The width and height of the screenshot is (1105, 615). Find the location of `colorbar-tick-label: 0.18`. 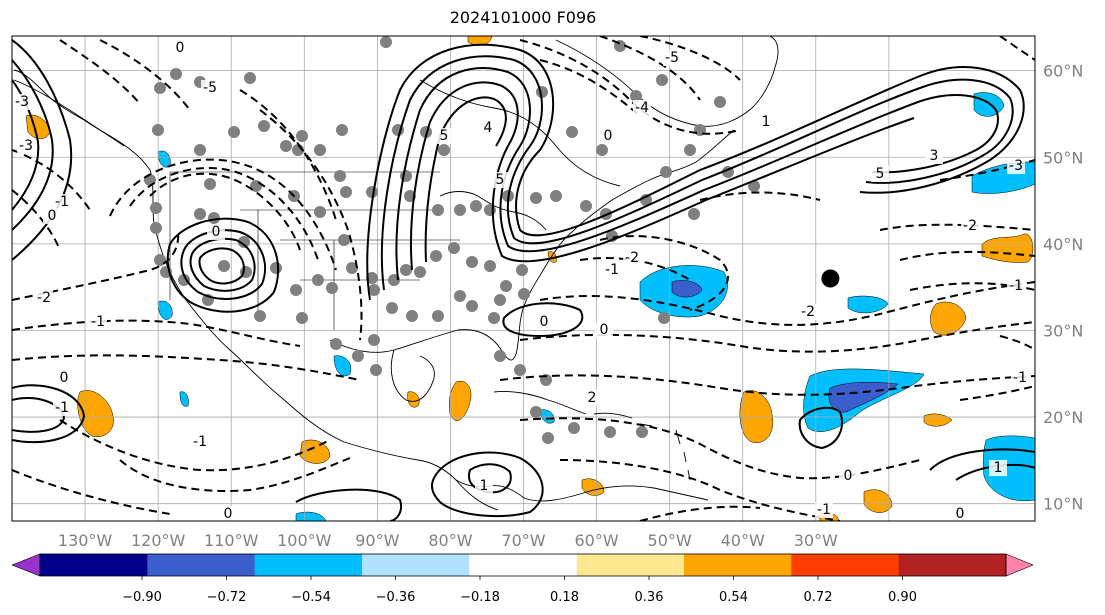

colorbar-tick-label: 0.18 is located at coordinates (564, 597).